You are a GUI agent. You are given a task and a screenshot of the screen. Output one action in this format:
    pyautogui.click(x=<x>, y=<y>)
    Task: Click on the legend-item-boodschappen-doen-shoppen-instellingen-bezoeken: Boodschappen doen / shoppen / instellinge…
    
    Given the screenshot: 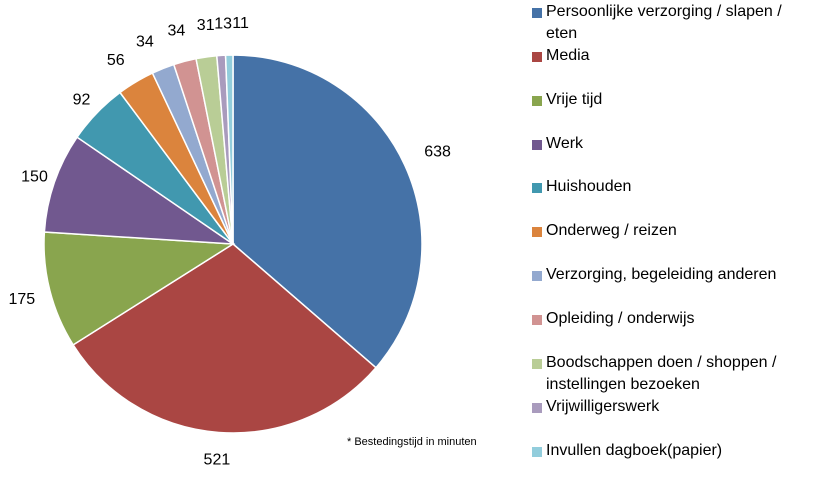 What is the action you would take?
    pyautogui.click(x=677, y=374)
    